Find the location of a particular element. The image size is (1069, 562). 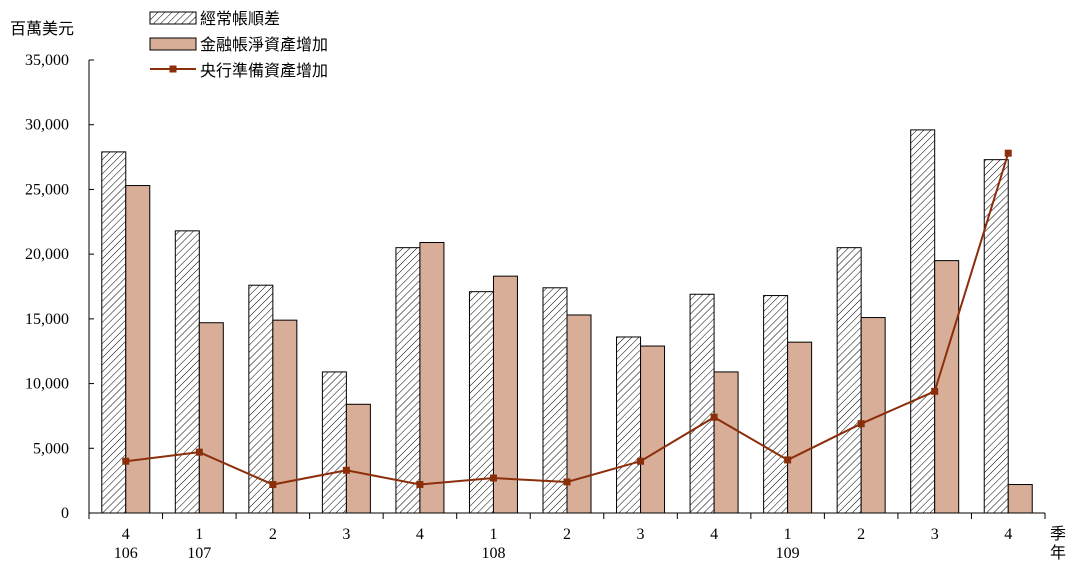

y-tick-label: 25,000 is located at coordinates (47, 189).